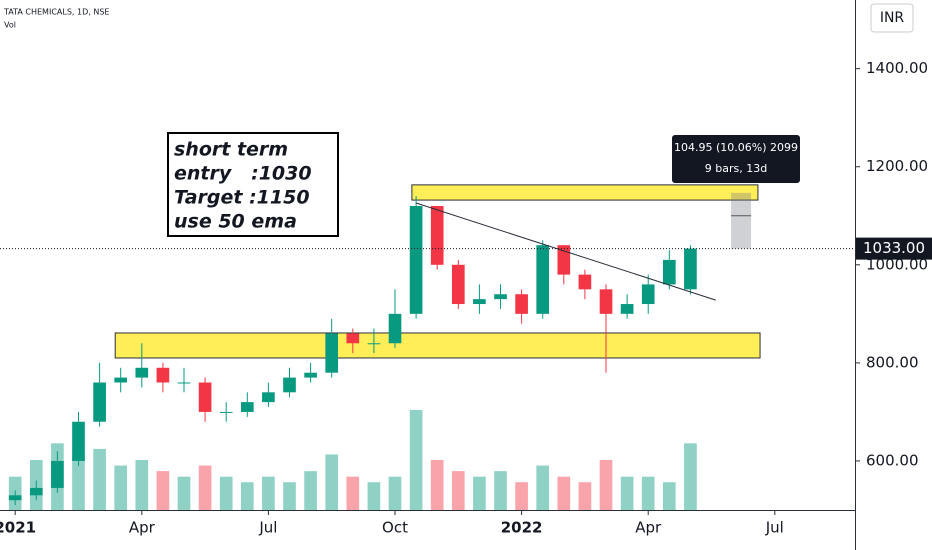  What do you see at coordinates (56, 12) in the screenshot?
I see `chart-title: TATA CHEMICALS, 1D, NSE` at bounding box center [56, 12].